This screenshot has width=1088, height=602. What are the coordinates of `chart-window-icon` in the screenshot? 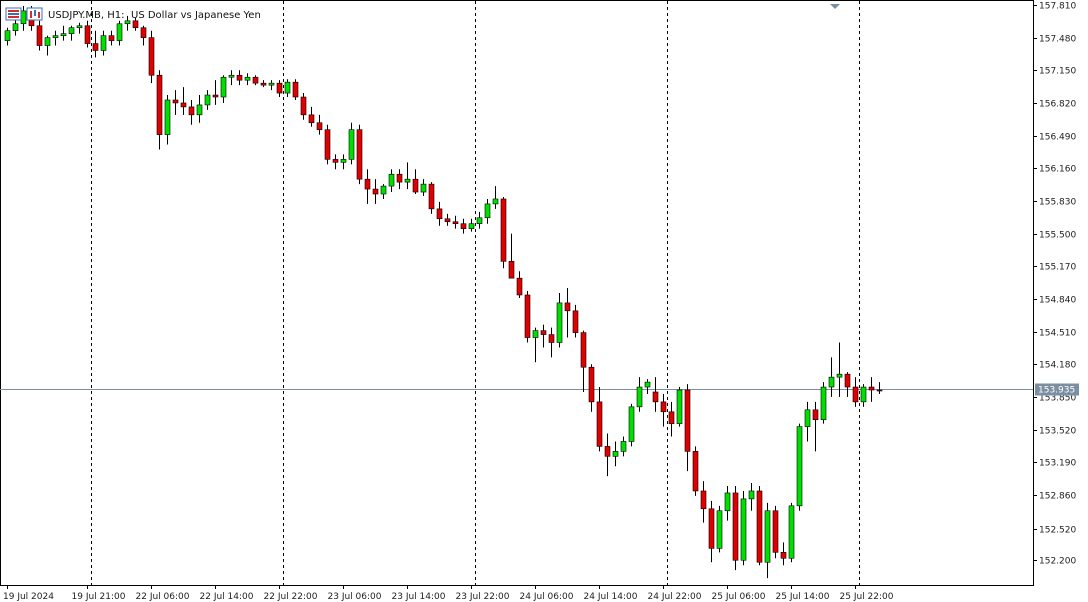 It's located at (34, 14).